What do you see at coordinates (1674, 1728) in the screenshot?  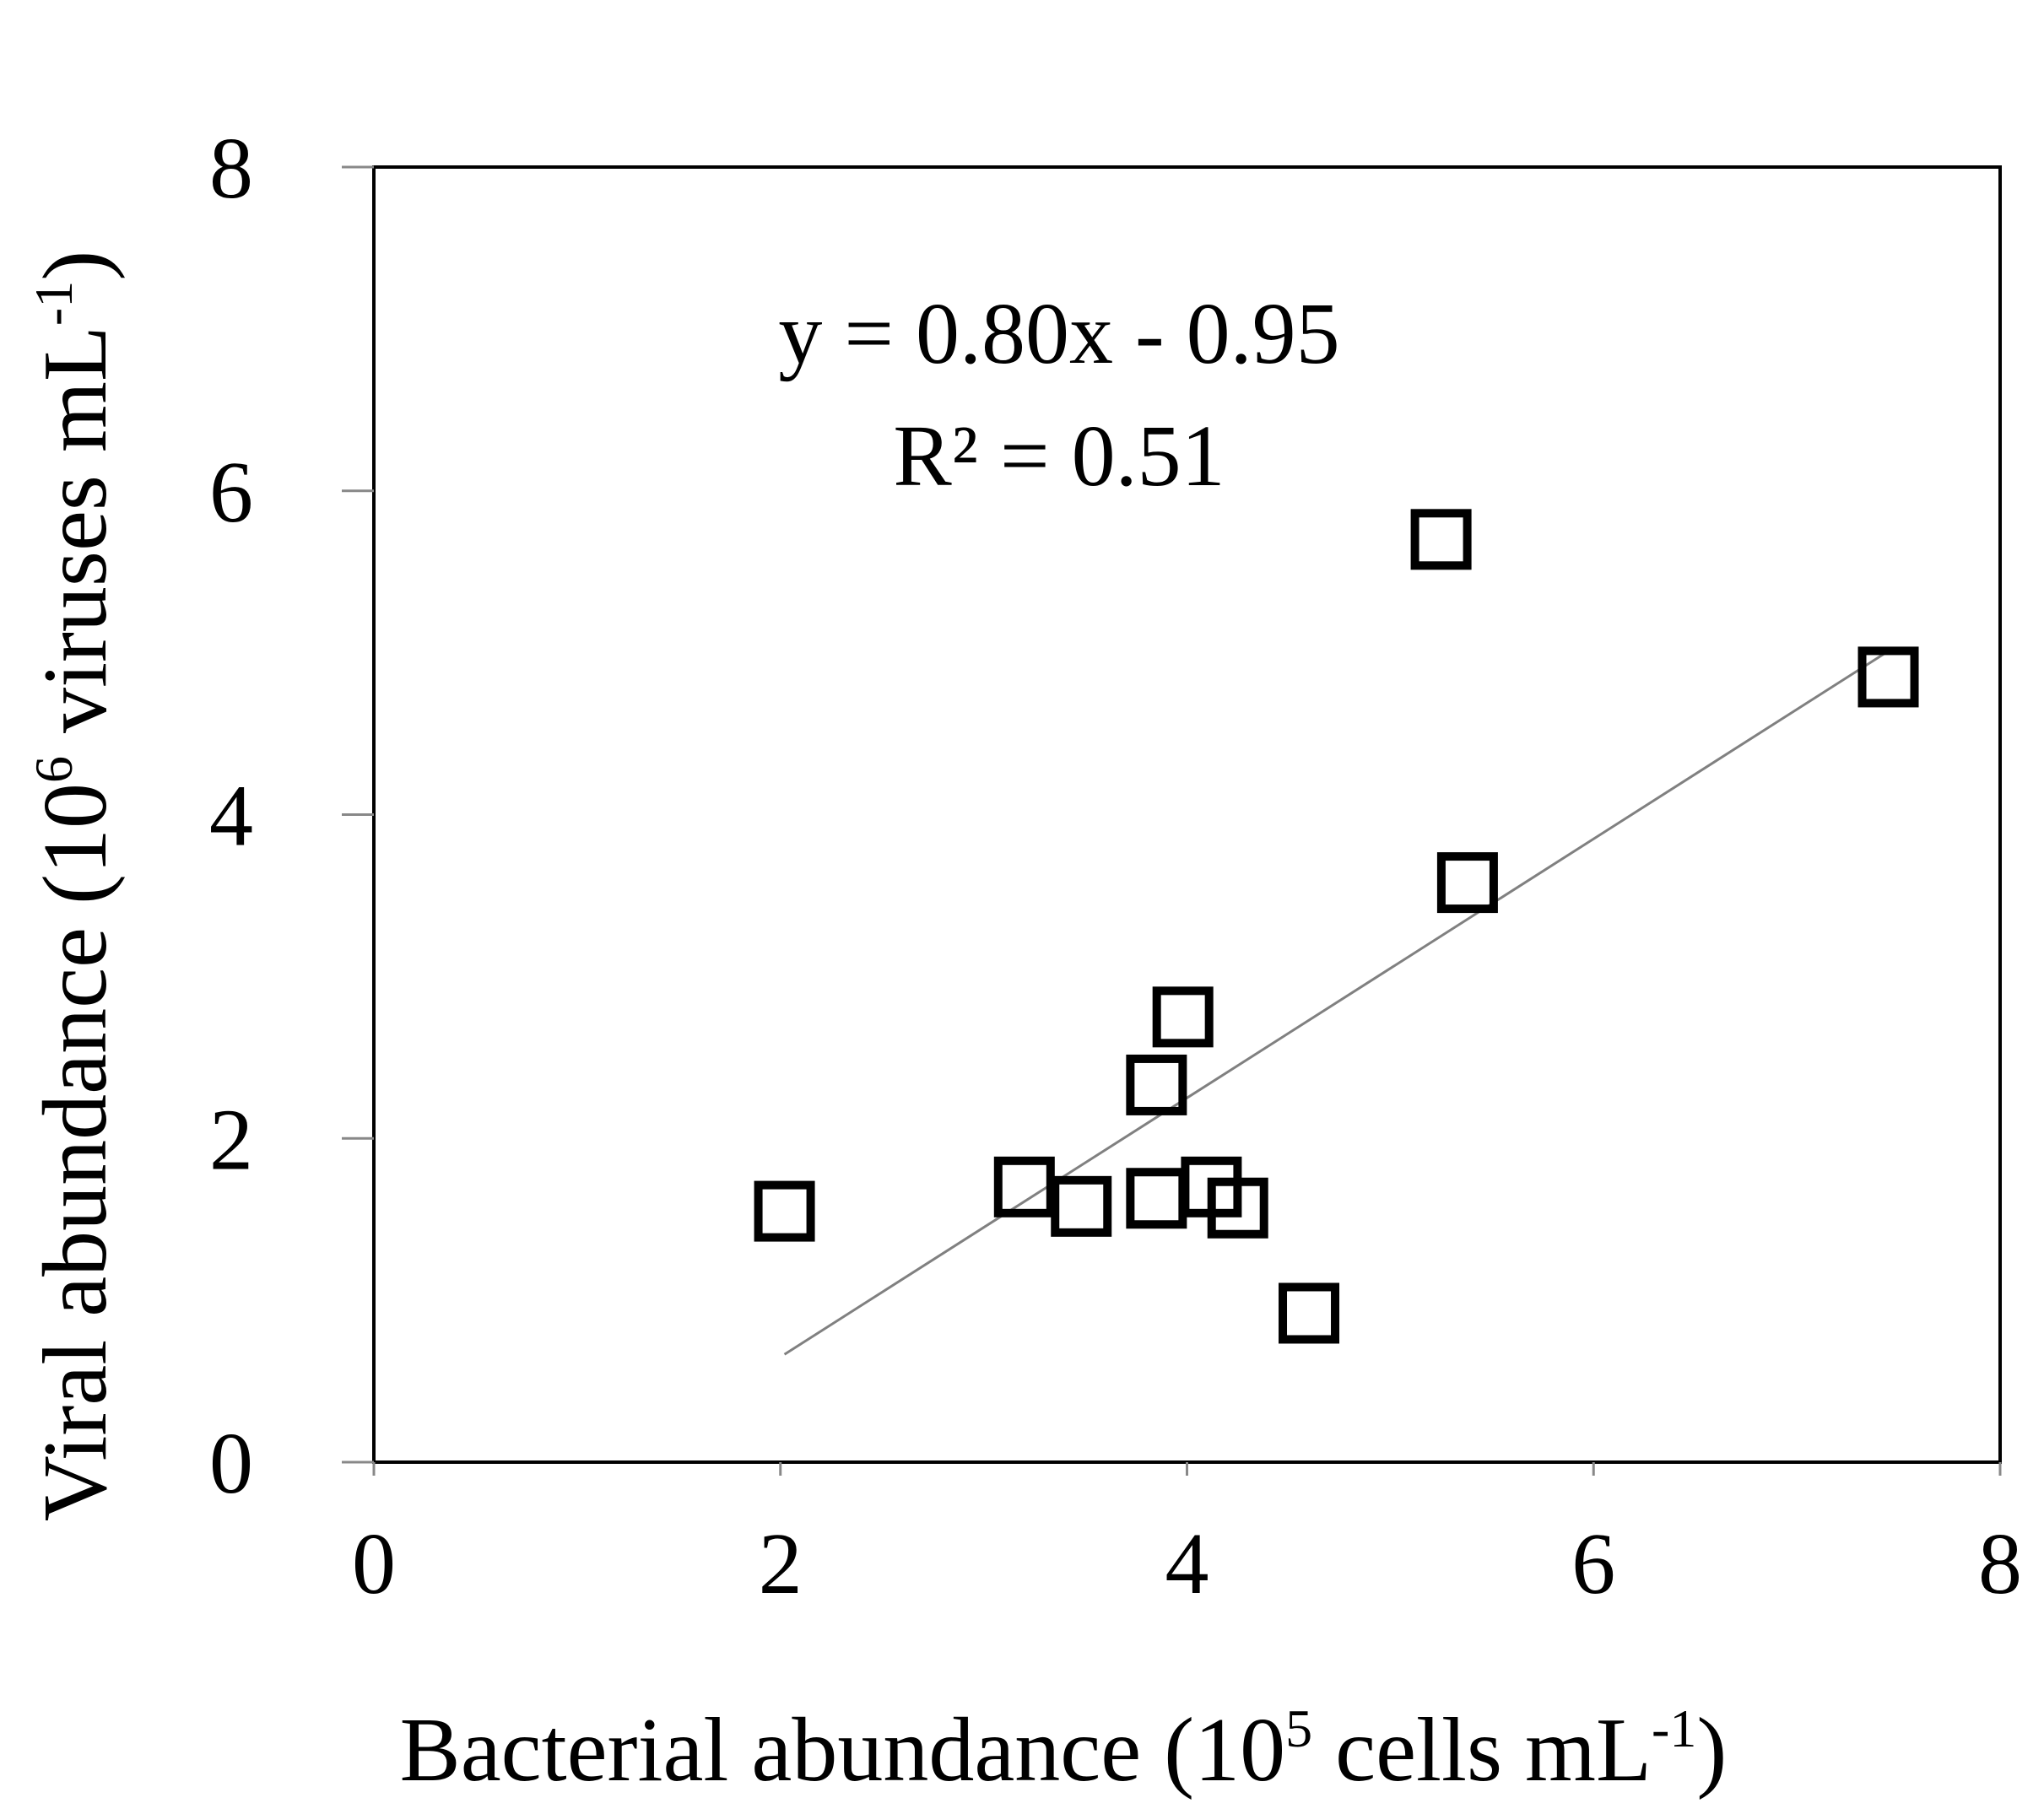 I see `x-axis-title-unit-exponent: -1` at bounding box center [1674, 1728].